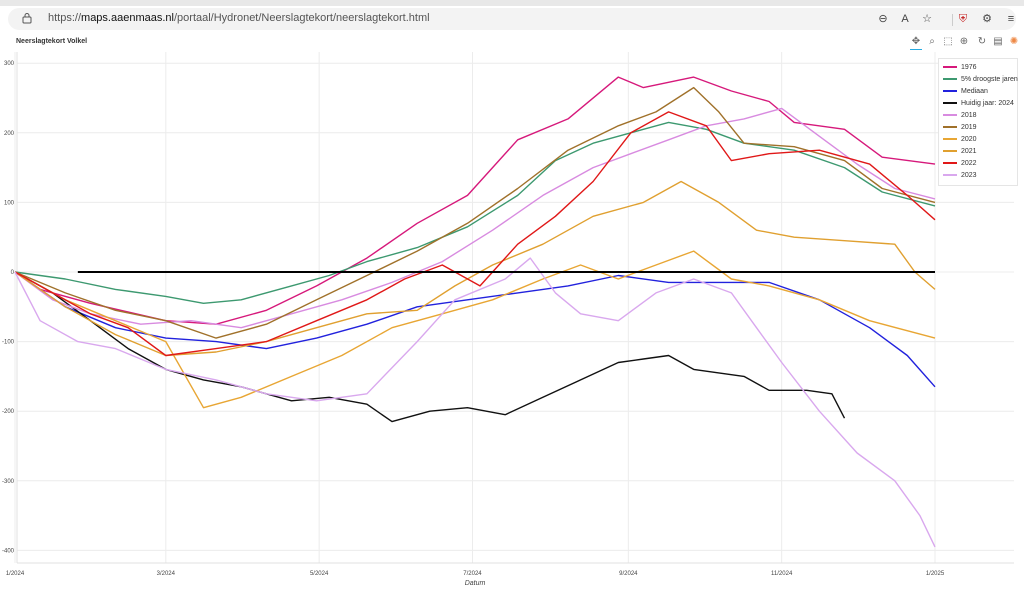  I want to click on zoom-icon: ⊖, so click(883, 19).